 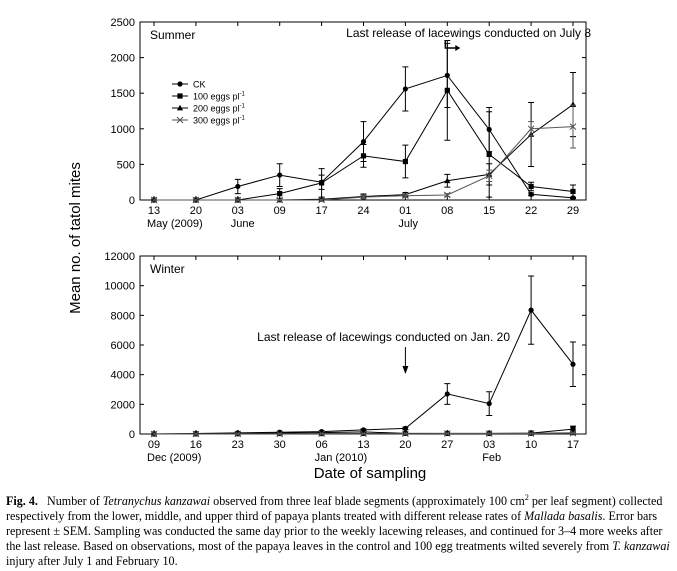 I want to click on series-line, so click(x=363, y=372).